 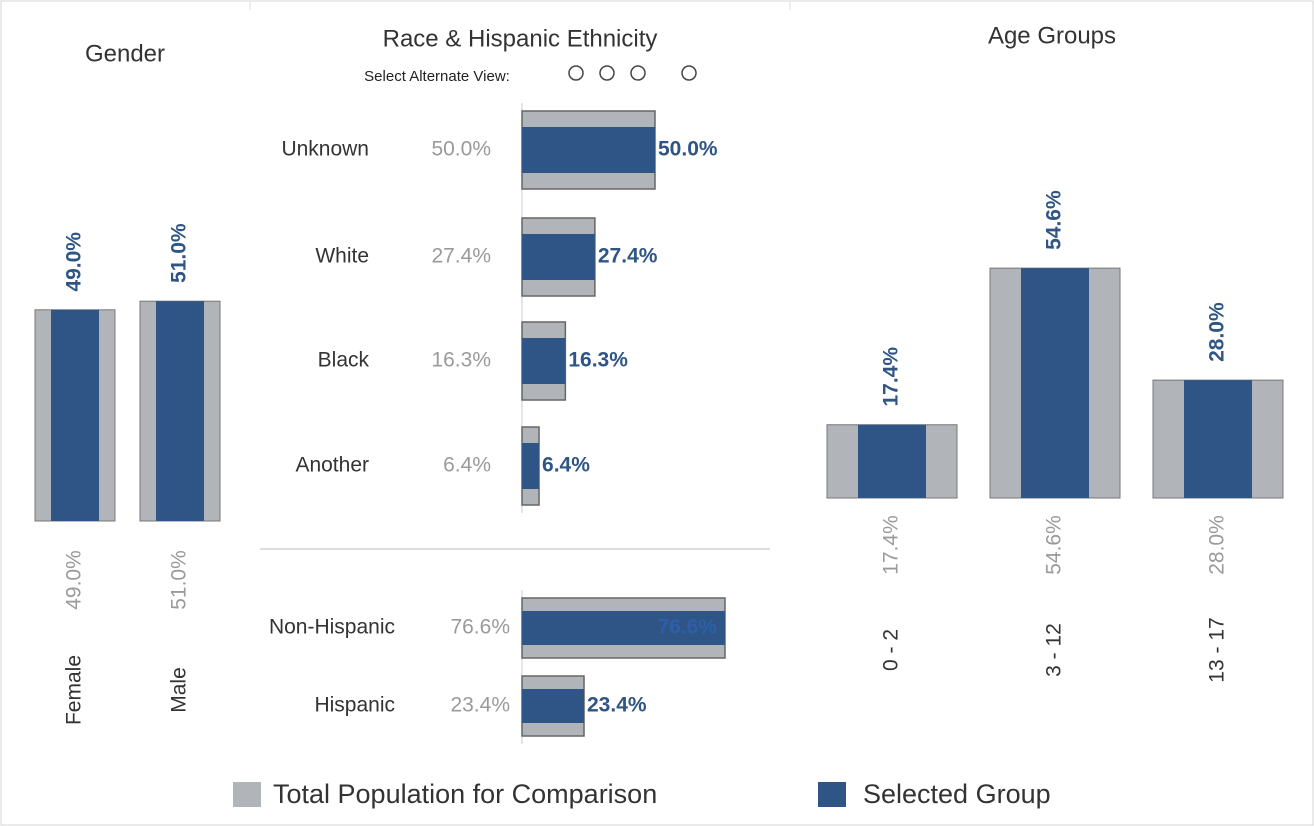 What do you see at coordinates (520, 38) in the screenshot?
I see `chart-title: Race & Hispanic Ethnicity` at bounding box center [520, 38].